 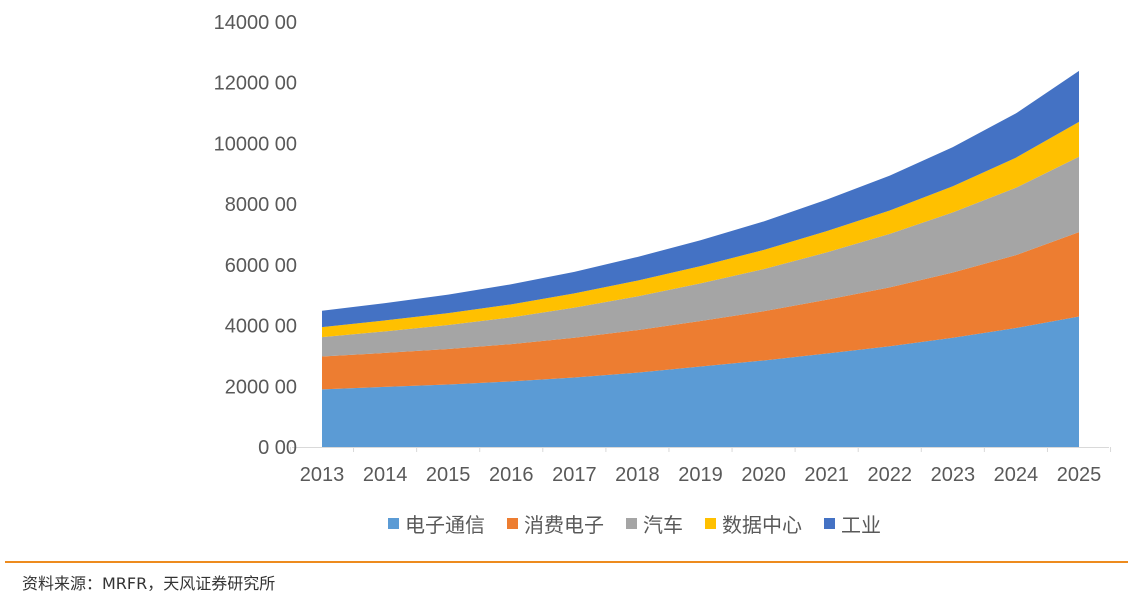 I want to click on legend-label: 电子通信, so click(x=445, y=524).